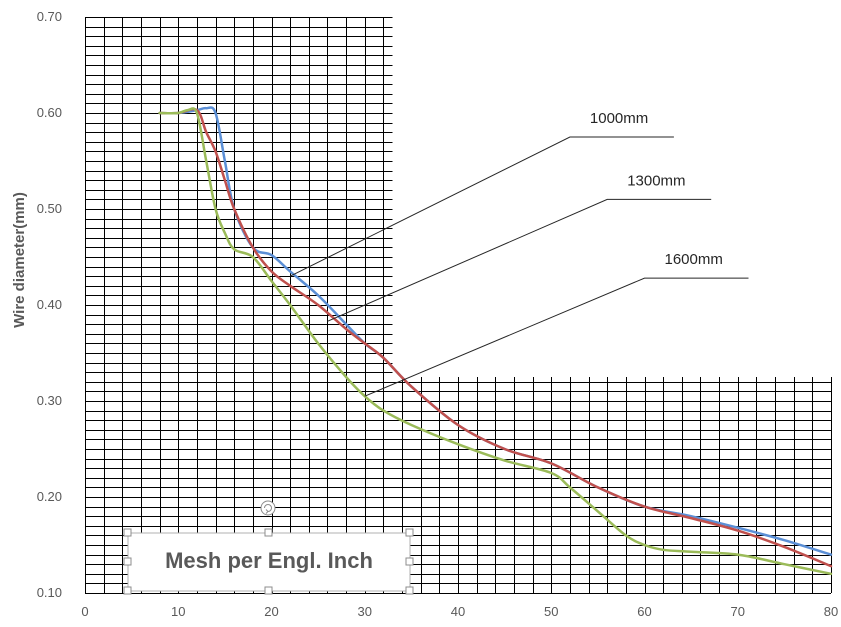 Image resolution: width=841 pixels, height=627 pixels. I want to click on y-tick-label: 0.70, so click(49, 16).